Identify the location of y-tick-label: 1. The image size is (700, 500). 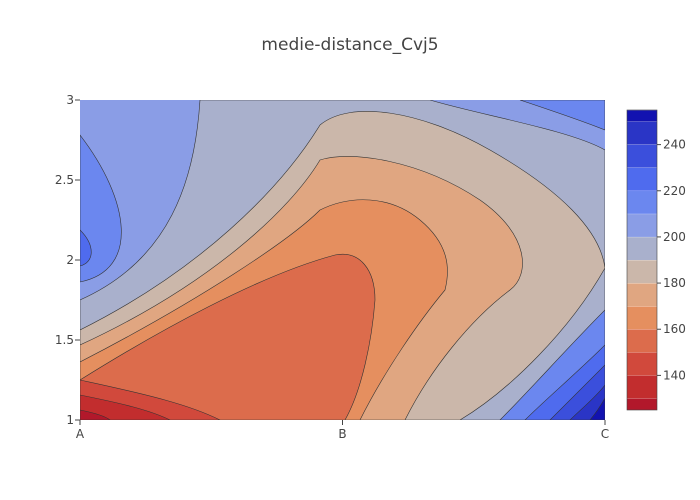
(70, 420).